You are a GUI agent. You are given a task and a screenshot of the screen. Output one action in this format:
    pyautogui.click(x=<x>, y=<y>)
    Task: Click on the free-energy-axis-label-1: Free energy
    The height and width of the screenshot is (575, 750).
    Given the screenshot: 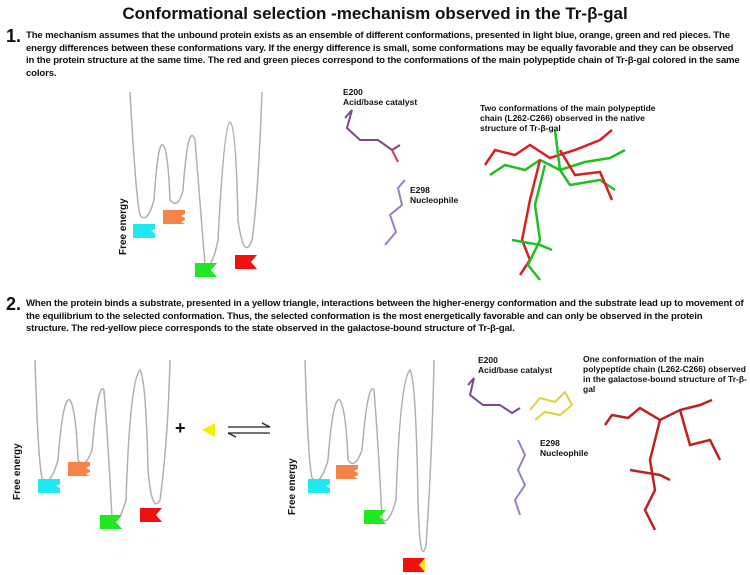 What is the action you would take?
    pyautogui.click(x=123, y=226)
    